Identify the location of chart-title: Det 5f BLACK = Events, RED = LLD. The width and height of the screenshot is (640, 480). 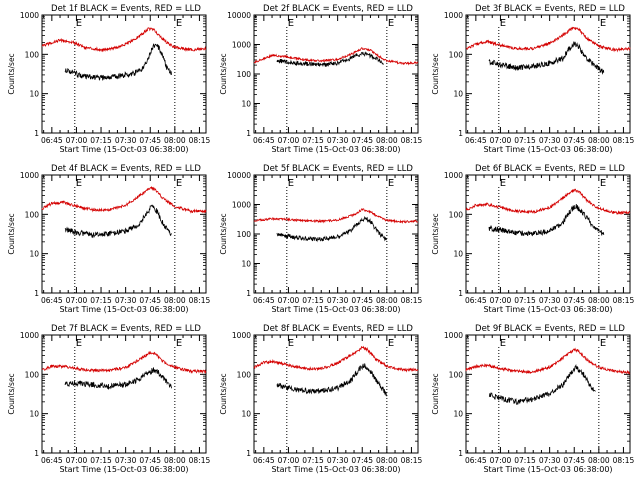
(338, 169).